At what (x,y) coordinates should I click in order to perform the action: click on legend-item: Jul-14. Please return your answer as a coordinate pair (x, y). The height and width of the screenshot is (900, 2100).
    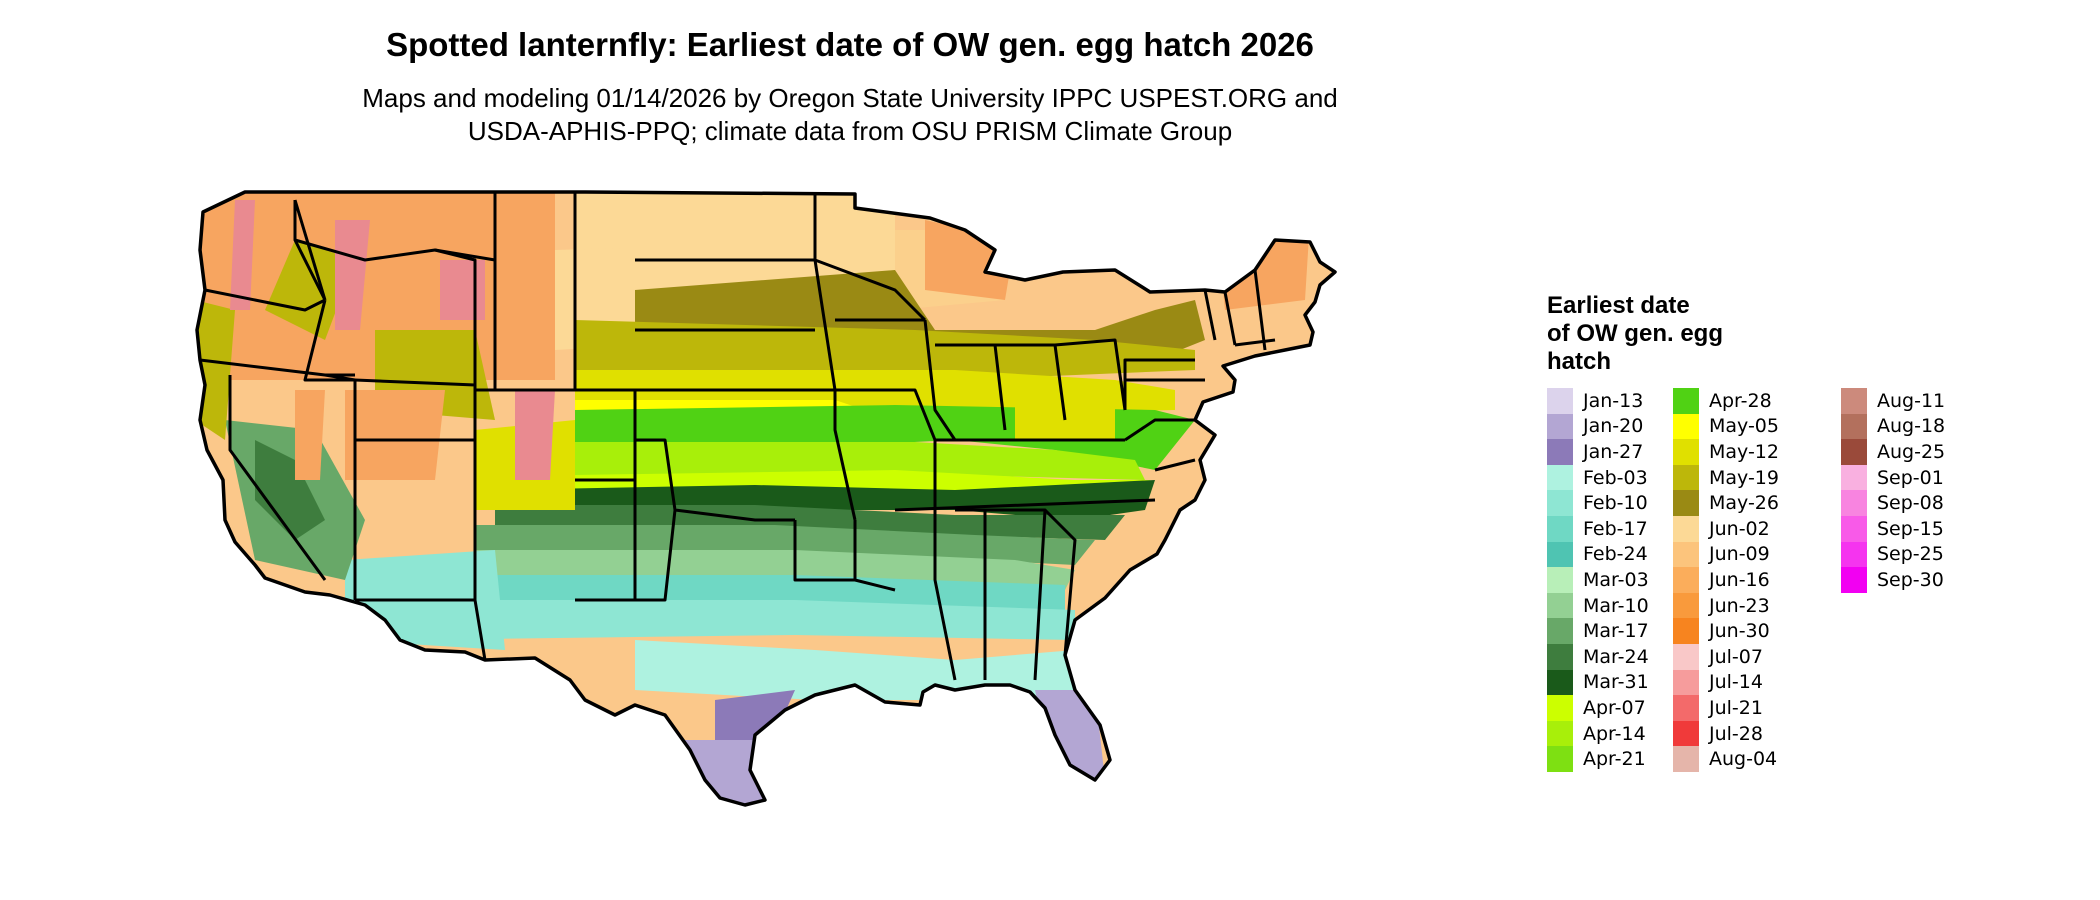
    Looking at the image, I should click on (1757, 682).